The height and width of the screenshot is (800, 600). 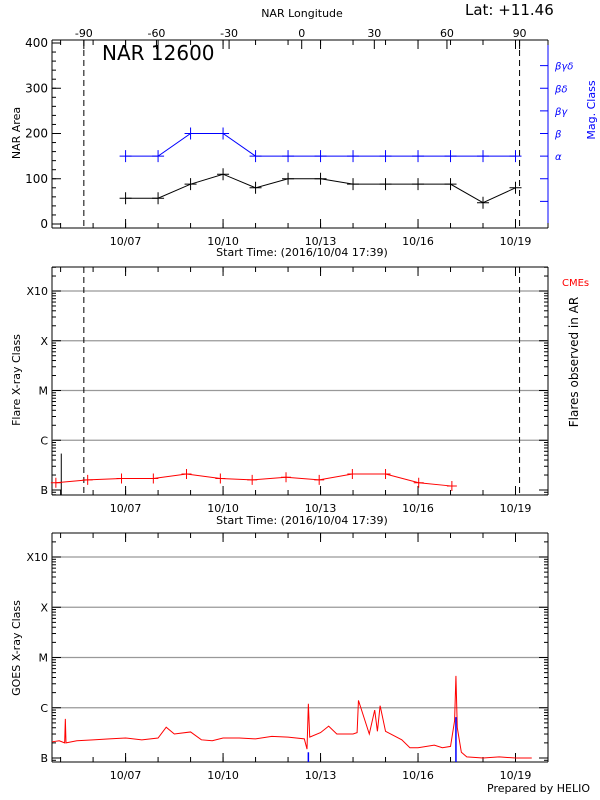 I want to click on y-axis-label-flare: Flare X-ray Class, so click(x=16, y=380).